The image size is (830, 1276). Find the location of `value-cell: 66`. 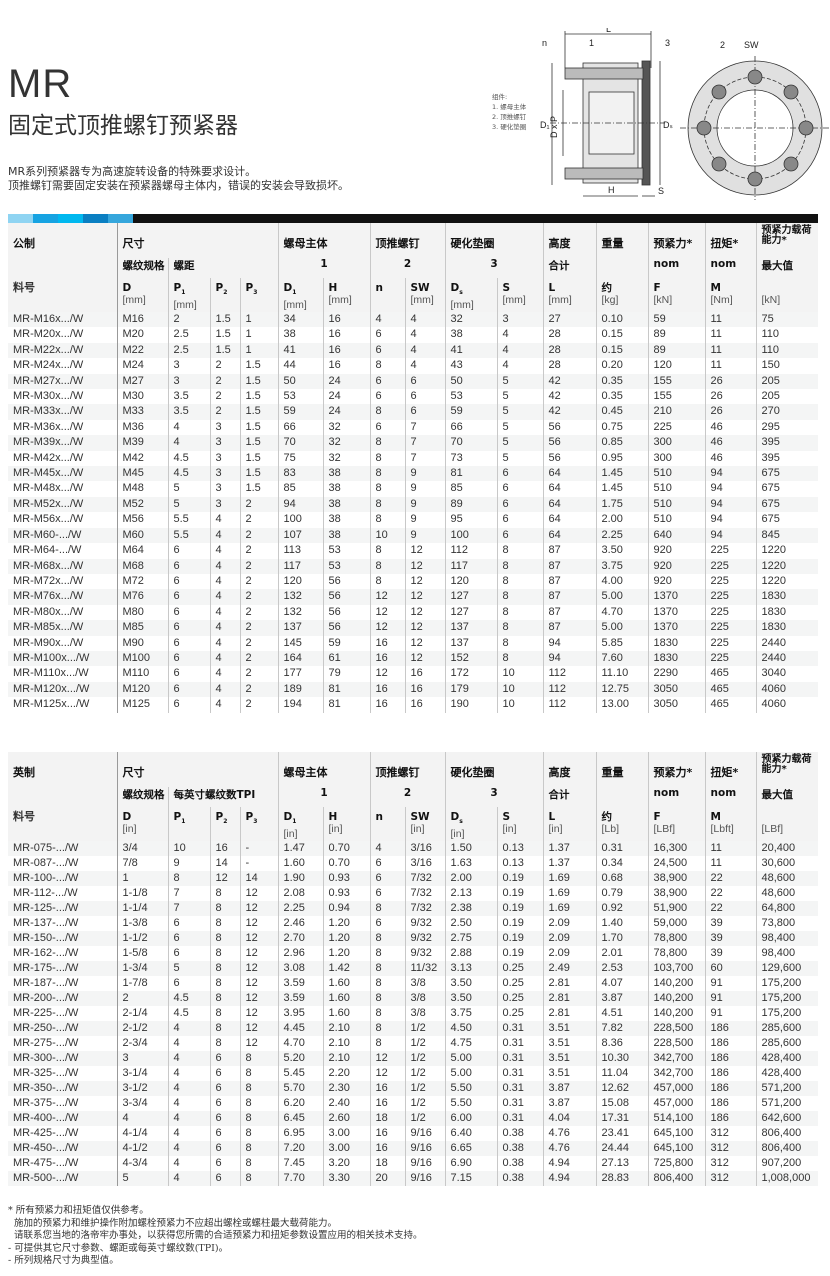

value-cell: 66 is located at coordinates (470, 427).